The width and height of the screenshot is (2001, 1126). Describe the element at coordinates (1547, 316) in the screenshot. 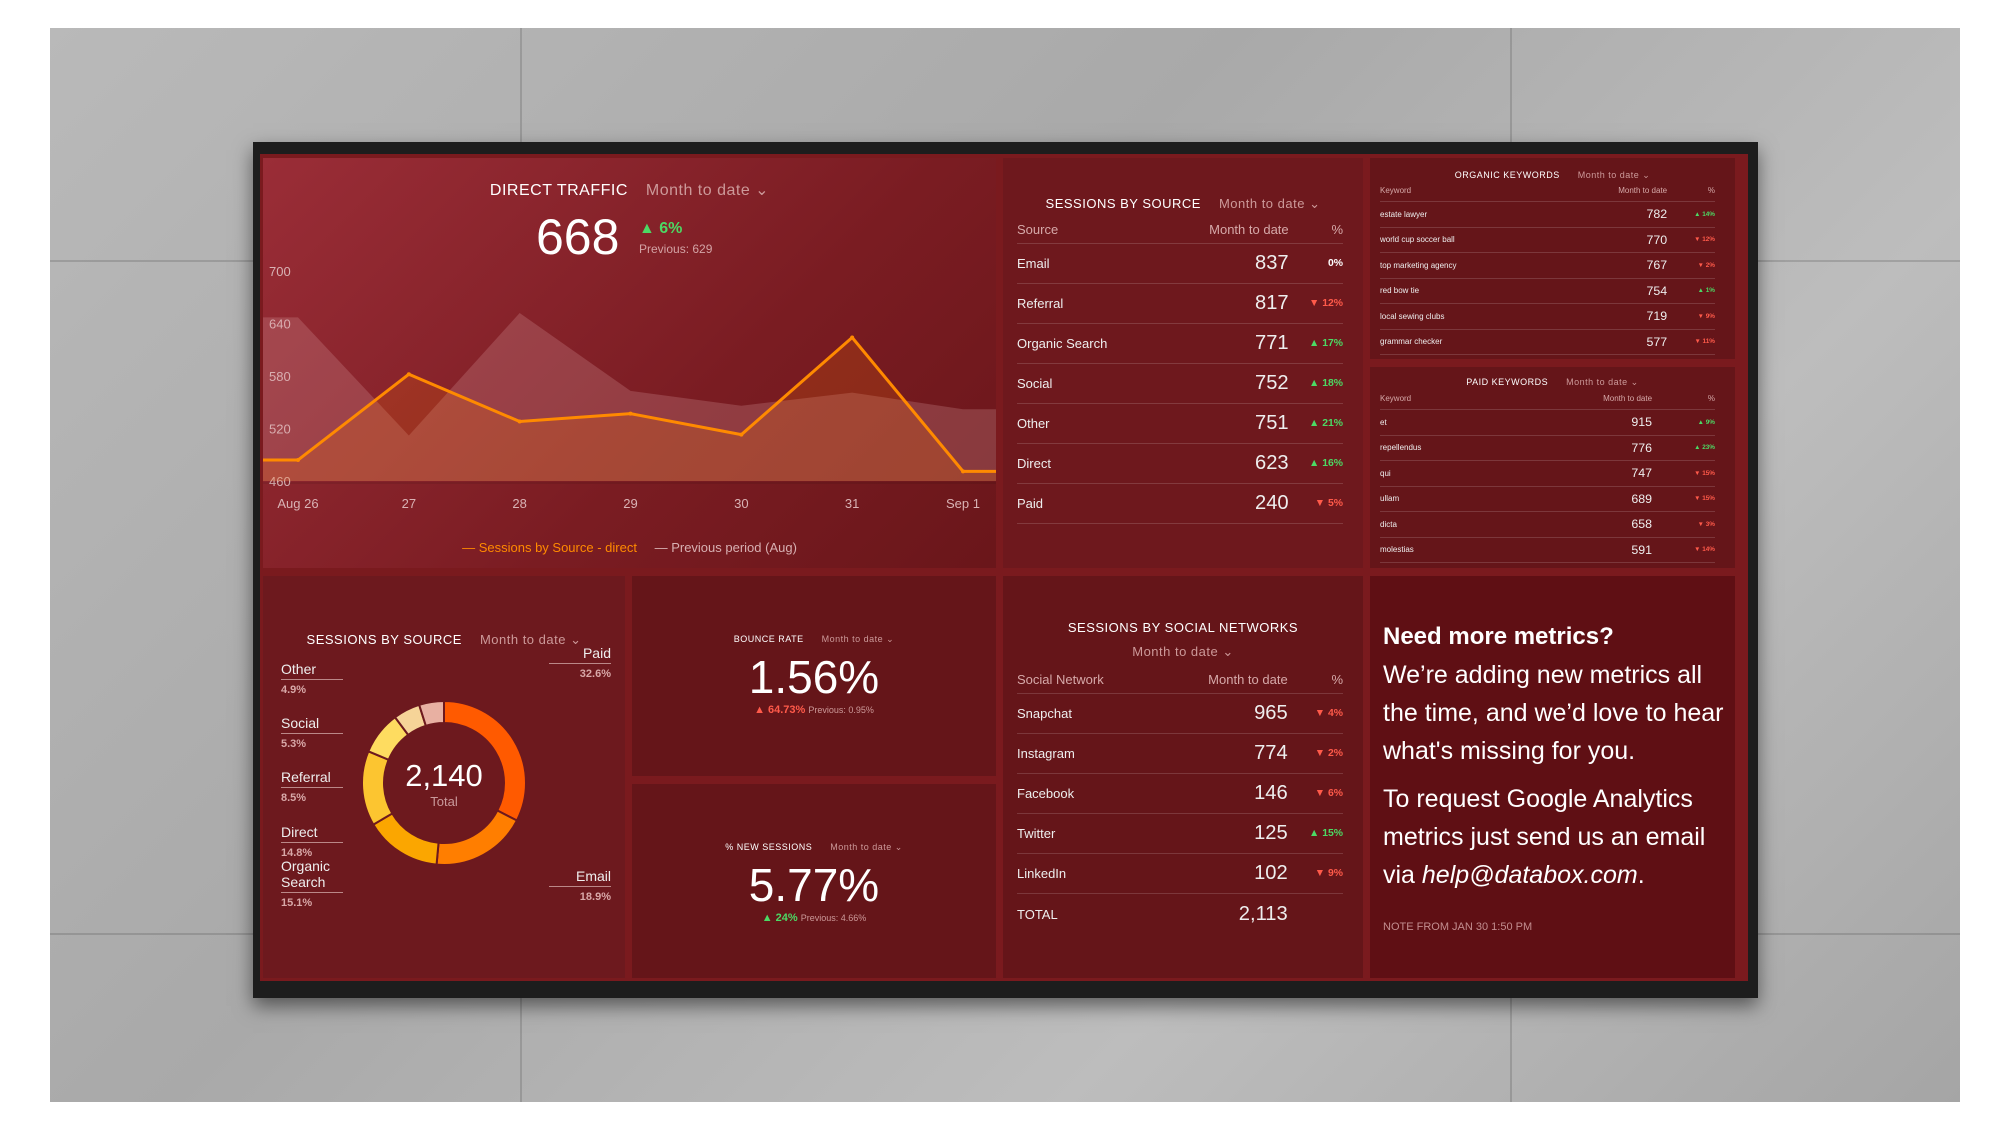

I see `table-row: local sewing clubs 719 ▼ 9%` at that location.